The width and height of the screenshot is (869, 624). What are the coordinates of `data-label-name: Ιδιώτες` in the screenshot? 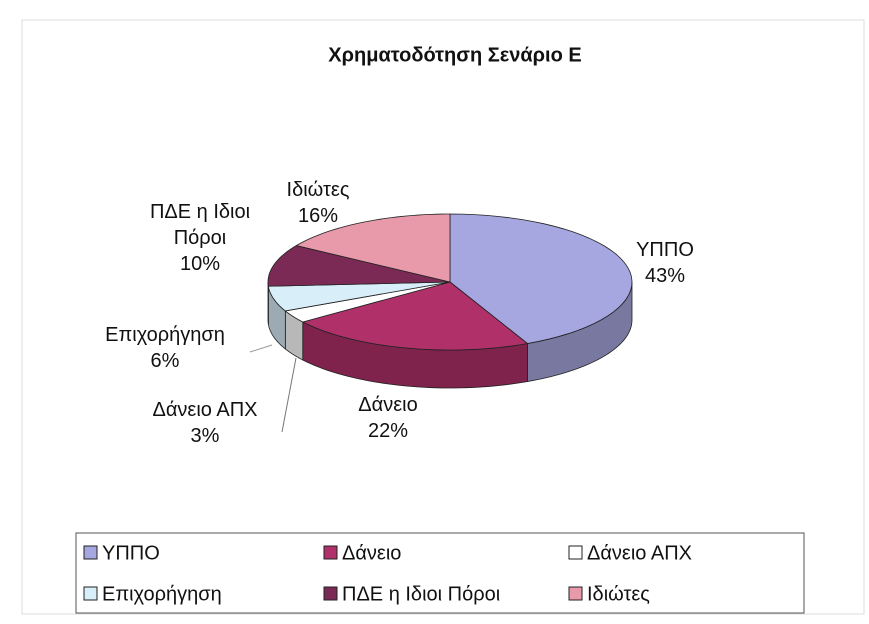 It's located at (318, 190).